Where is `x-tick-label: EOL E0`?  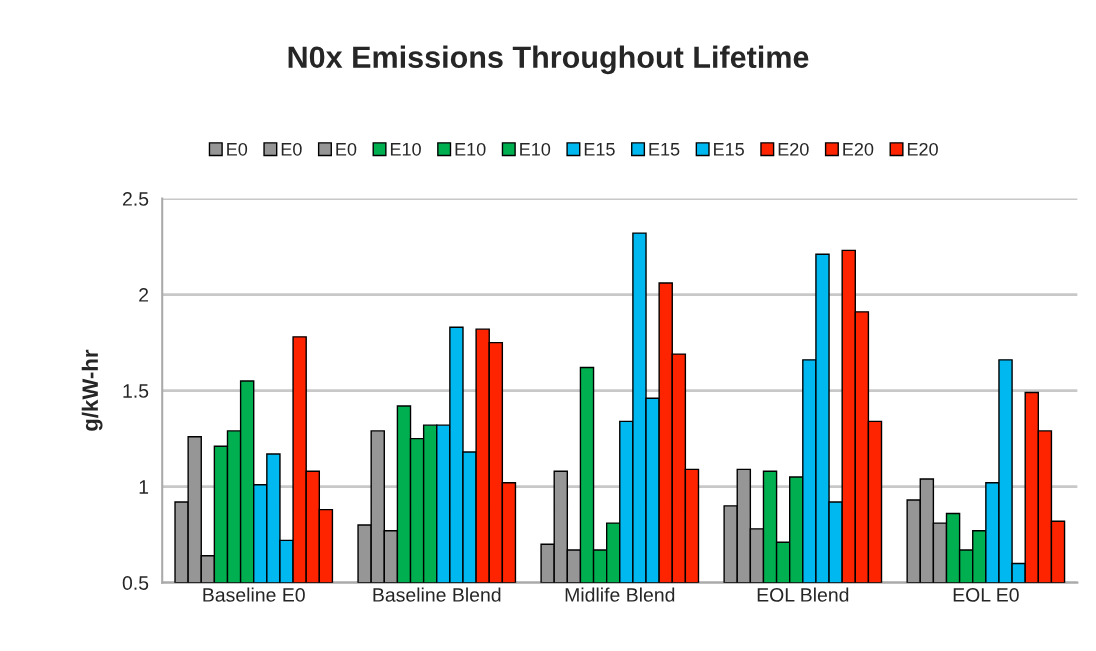 x-tick-label: EOL E0 is located at coordinates (986, 595).